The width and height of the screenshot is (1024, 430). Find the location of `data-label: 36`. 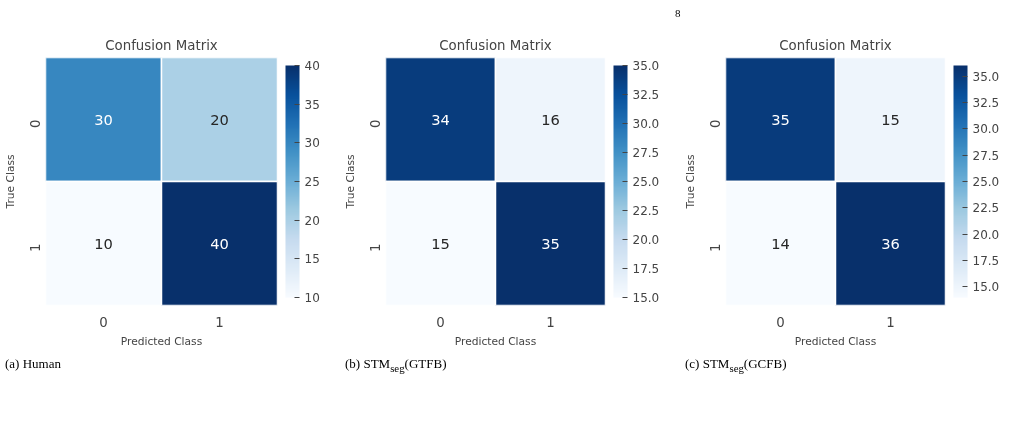

data-label: 36 is located at coordinates (890, 243).